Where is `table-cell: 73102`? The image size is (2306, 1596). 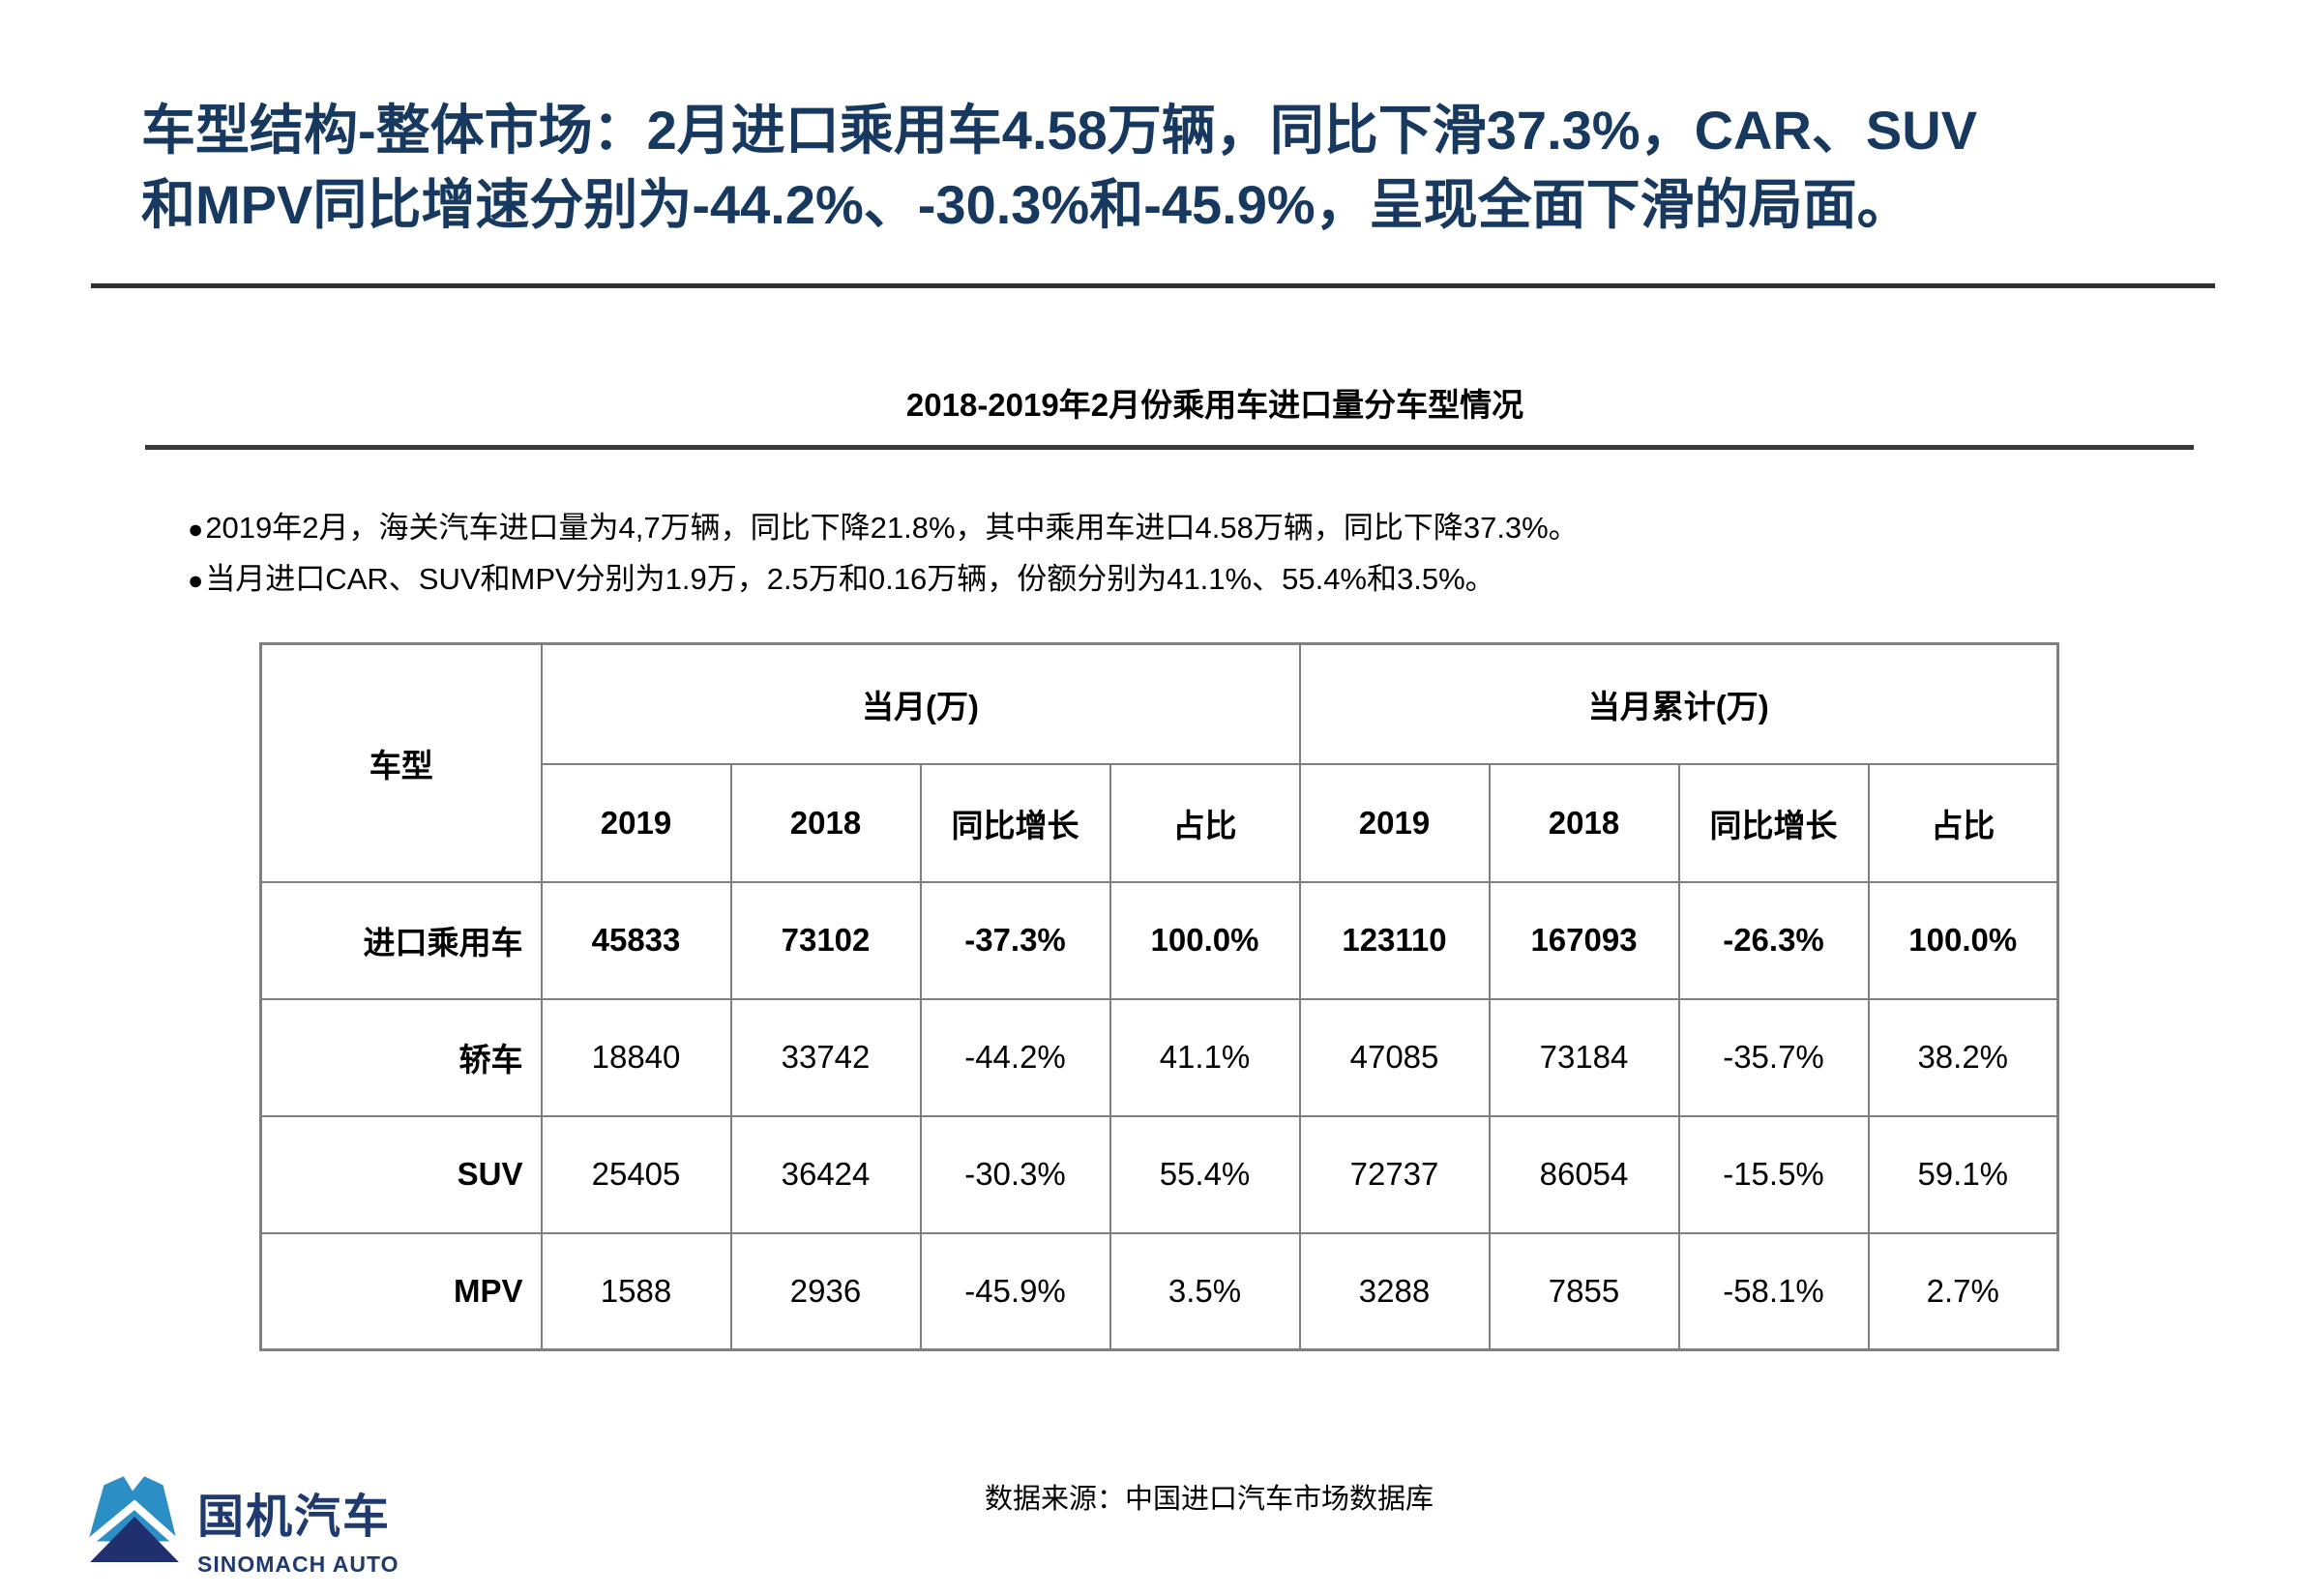 table-cell: 73102 is located at coordinates (825, 940).